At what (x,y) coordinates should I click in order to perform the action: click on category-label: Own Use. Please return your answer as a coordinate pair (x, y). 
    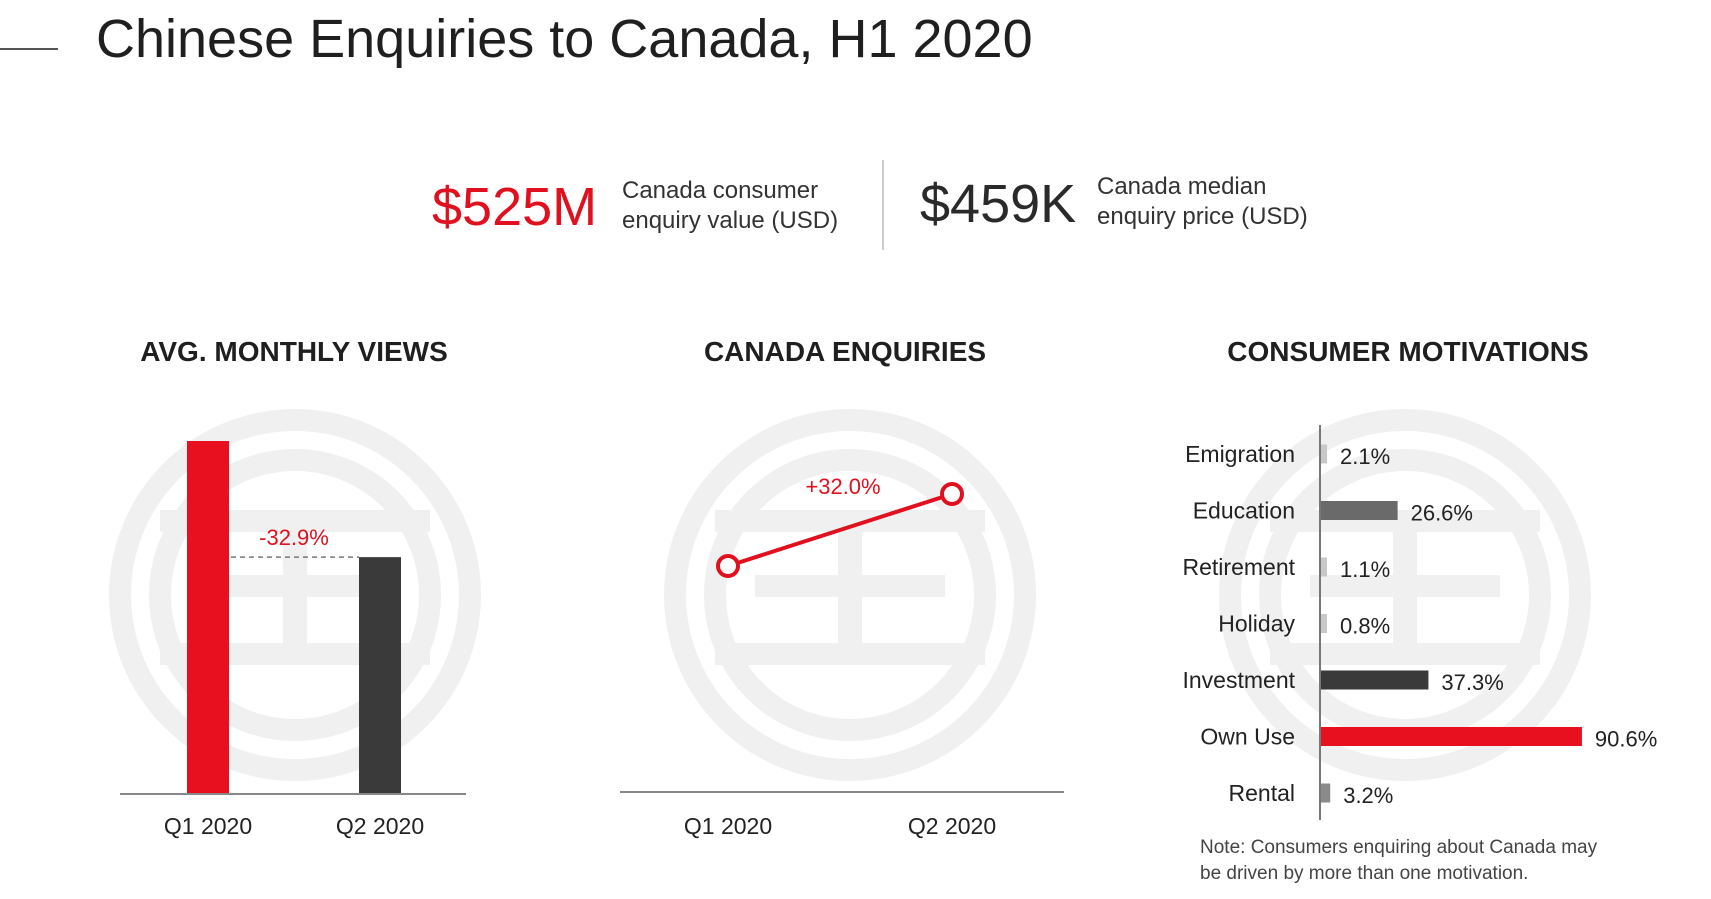
    Looking at the image, I should click on (1247, 737).